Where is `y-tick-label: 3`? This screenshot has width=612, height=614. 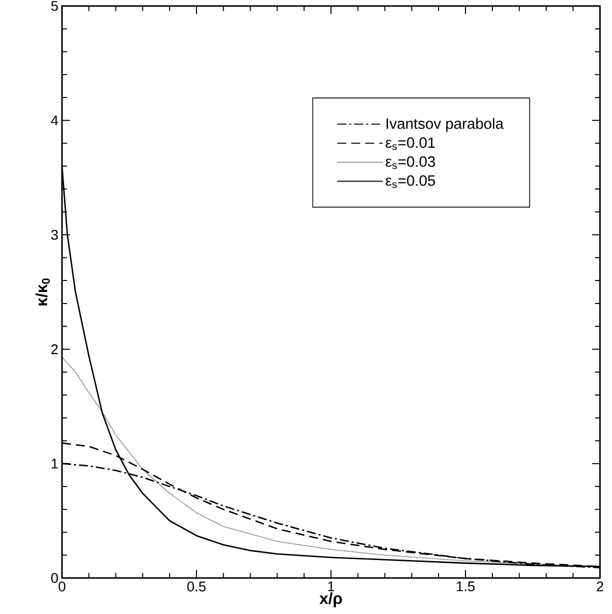 y-tick-label: 3 is located at coordinates (54, 235).